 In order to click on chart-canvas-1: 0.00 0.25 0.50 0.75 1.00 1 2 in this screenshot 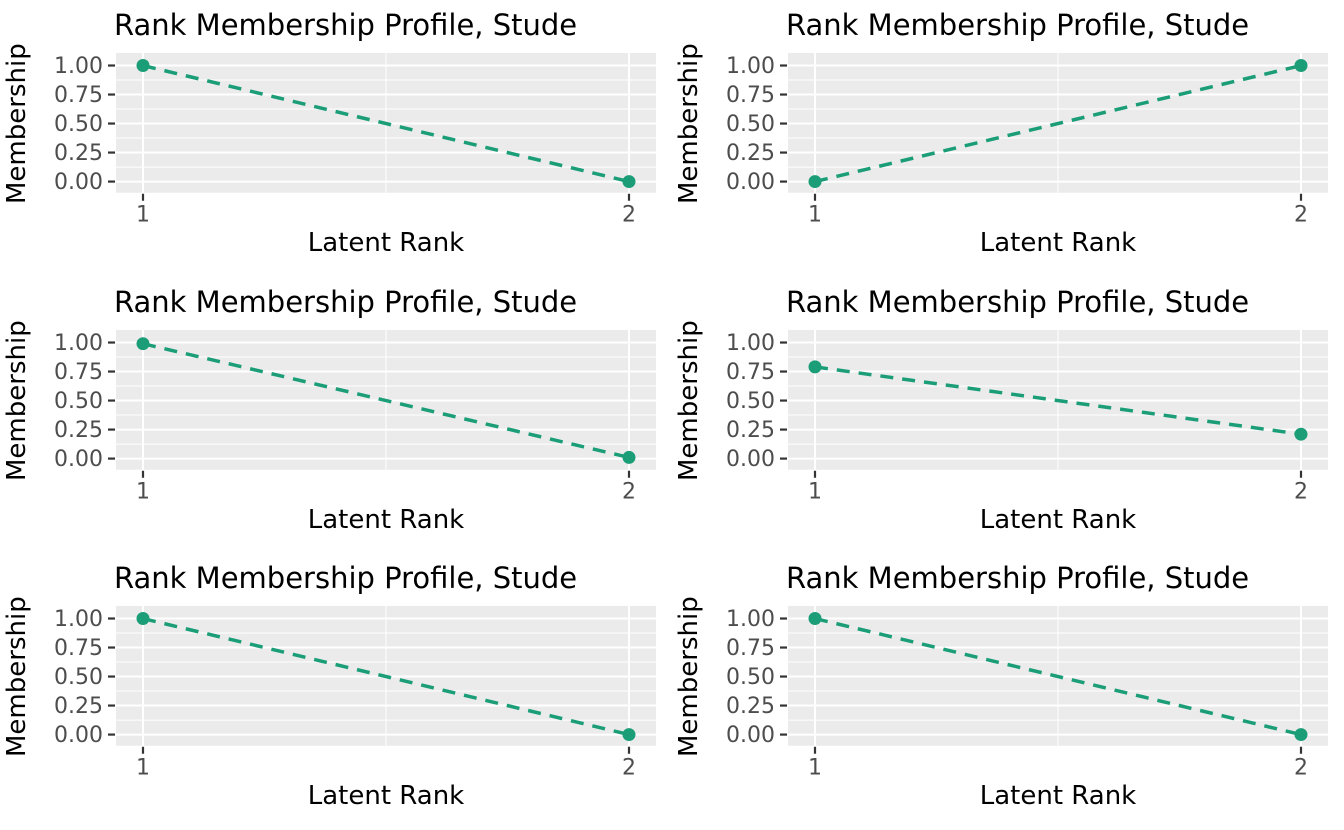, I will do `click(355, 140)`.